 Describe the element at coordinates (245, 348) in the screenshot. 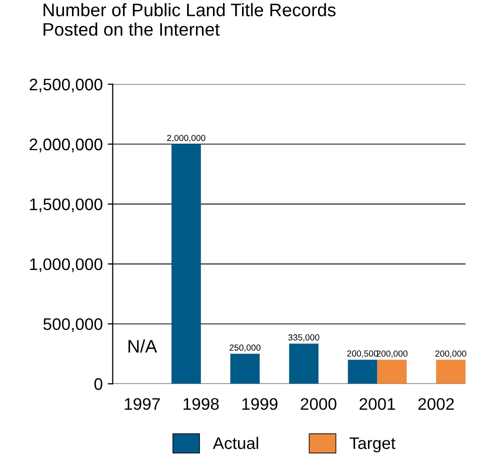

I see `data-label: 250,000` at that location.